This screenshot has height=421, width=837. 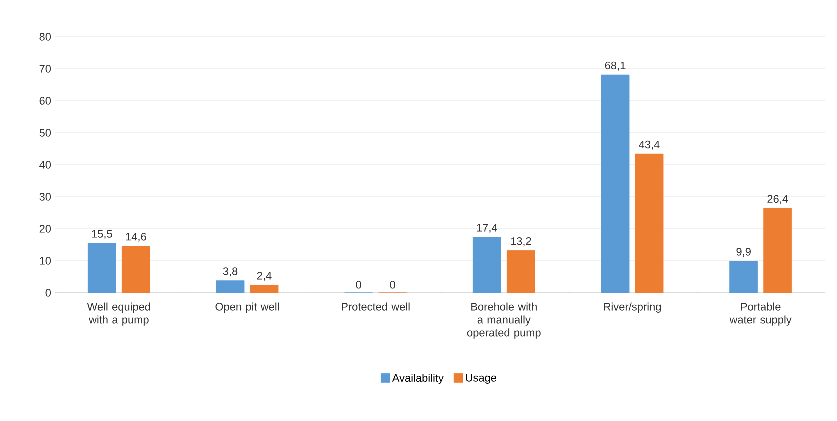 What do you see at coordinates (46, 261) in the screenshot?
I see `y-tick-label: 10` at bounding box center [46, 261].